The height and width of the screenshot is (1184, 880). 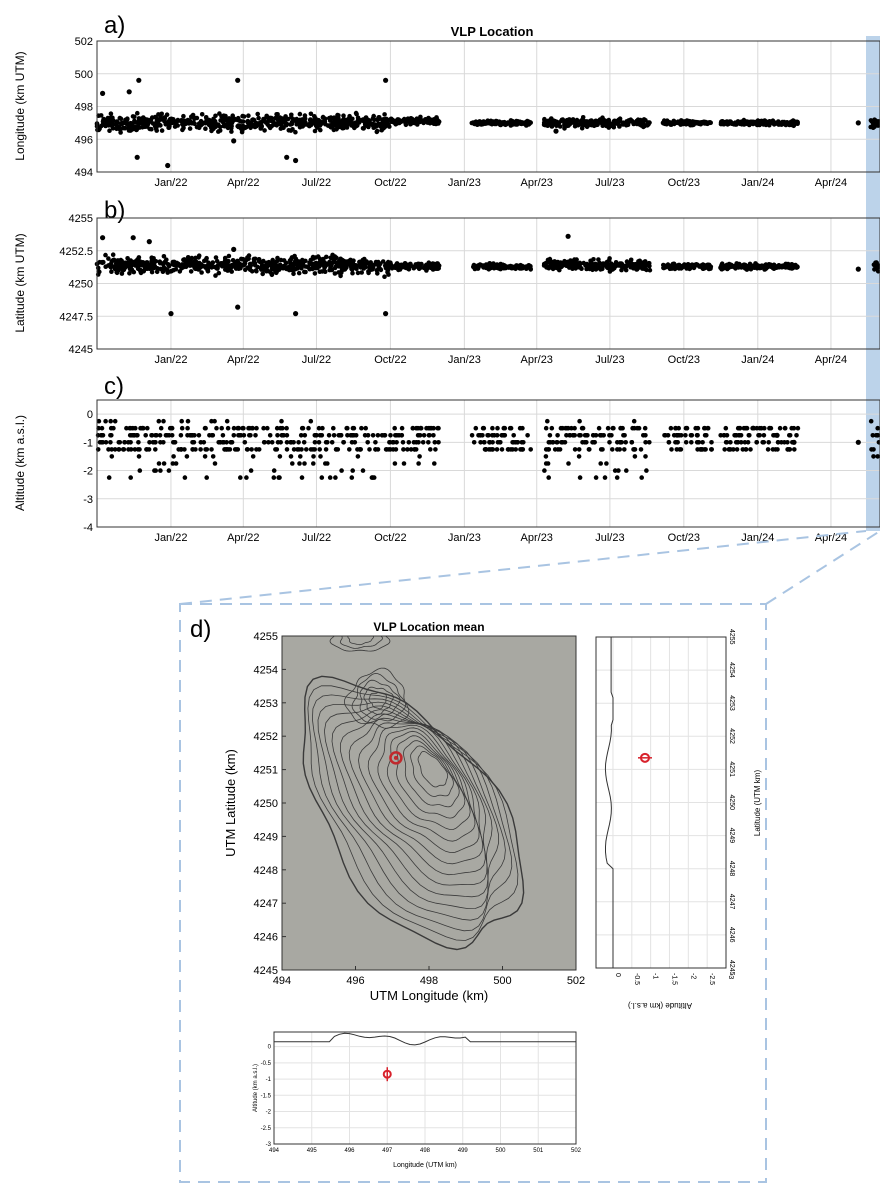 I want to click on side-y-tick-label: 4245, so click(x=731, y=968).